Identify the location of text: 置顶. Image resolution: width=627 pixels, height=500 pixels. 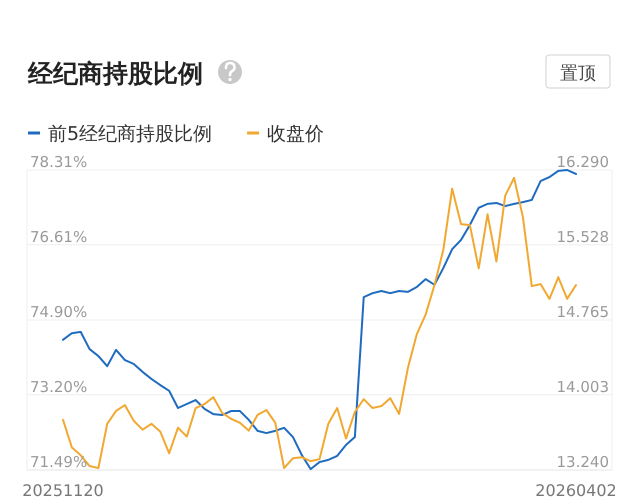
(578, 73).